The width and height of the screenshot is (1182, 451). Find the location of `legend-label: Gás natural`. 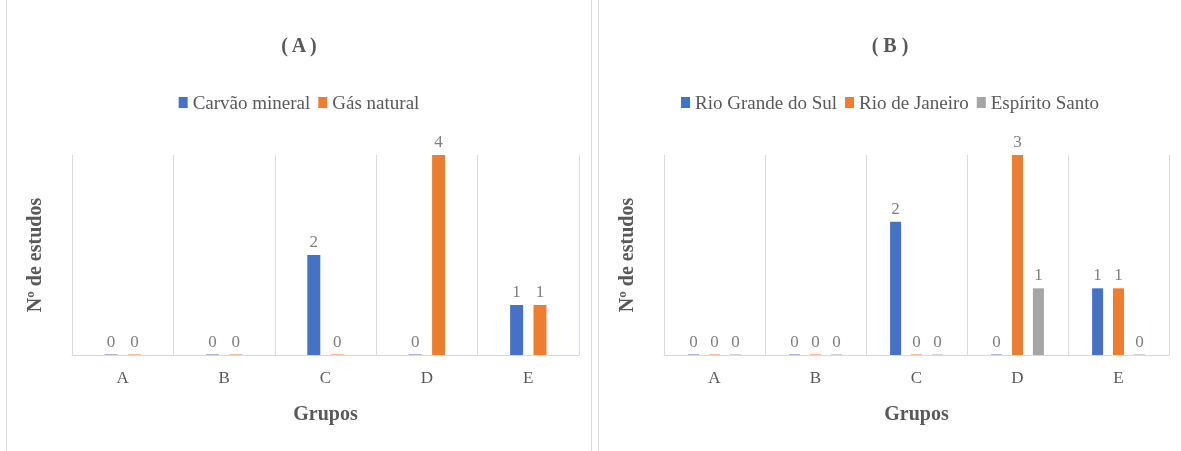

legend-label: Gás natural is located at coordinates (376, 102).